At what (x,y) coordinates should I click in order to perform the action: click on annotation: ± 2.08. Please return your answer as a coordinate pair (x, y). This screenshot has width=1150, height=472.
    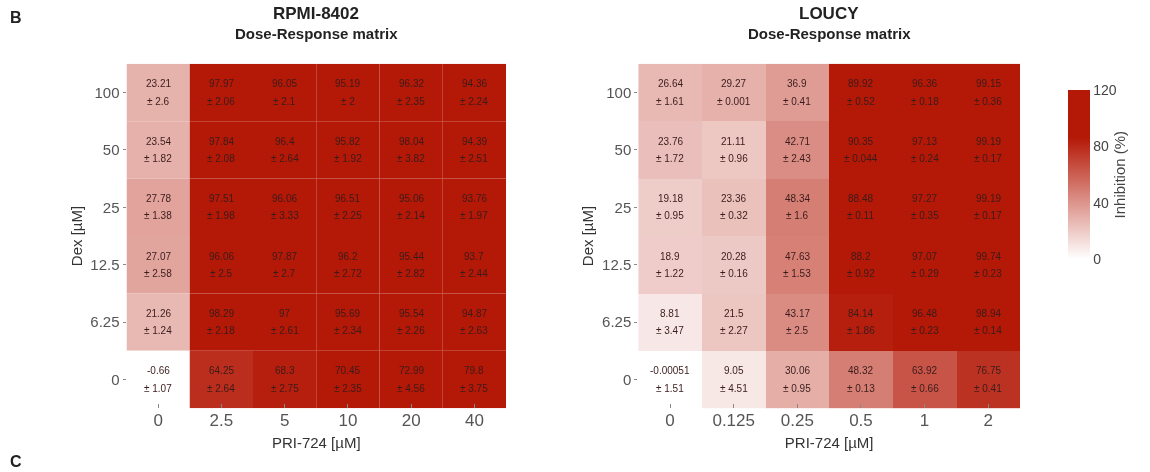
    Looking at the image, I should click on (221, 158).